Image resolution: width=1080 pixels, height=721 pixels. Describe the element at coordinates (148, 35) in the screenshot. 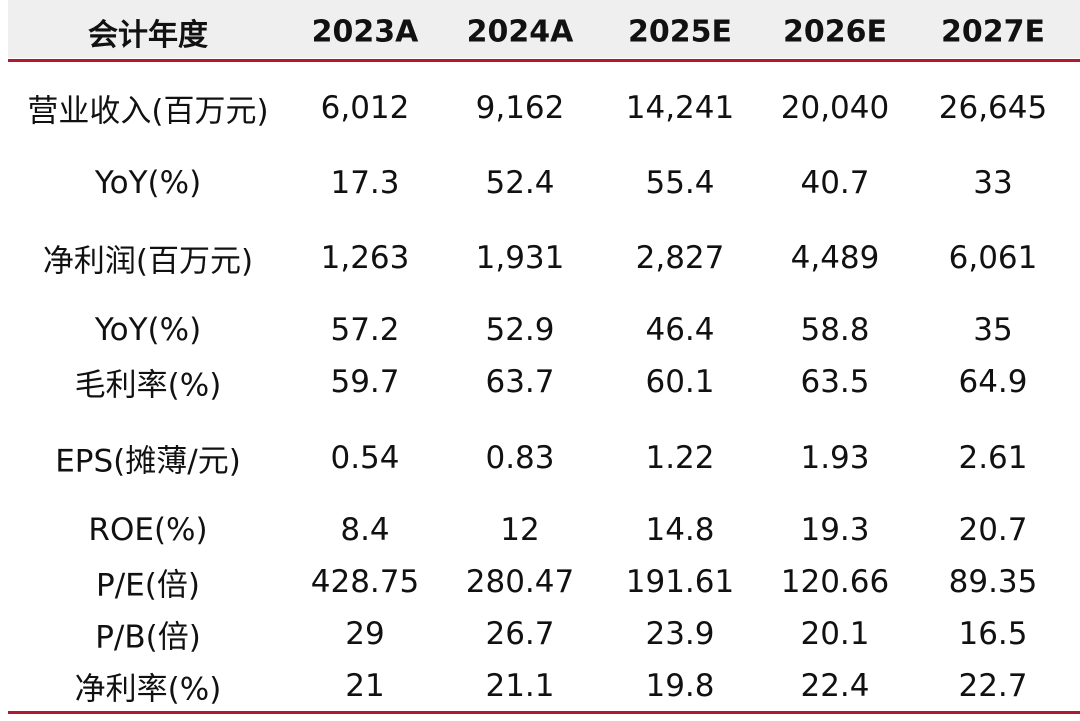

I see `header-cell: 会计年度` at that location.